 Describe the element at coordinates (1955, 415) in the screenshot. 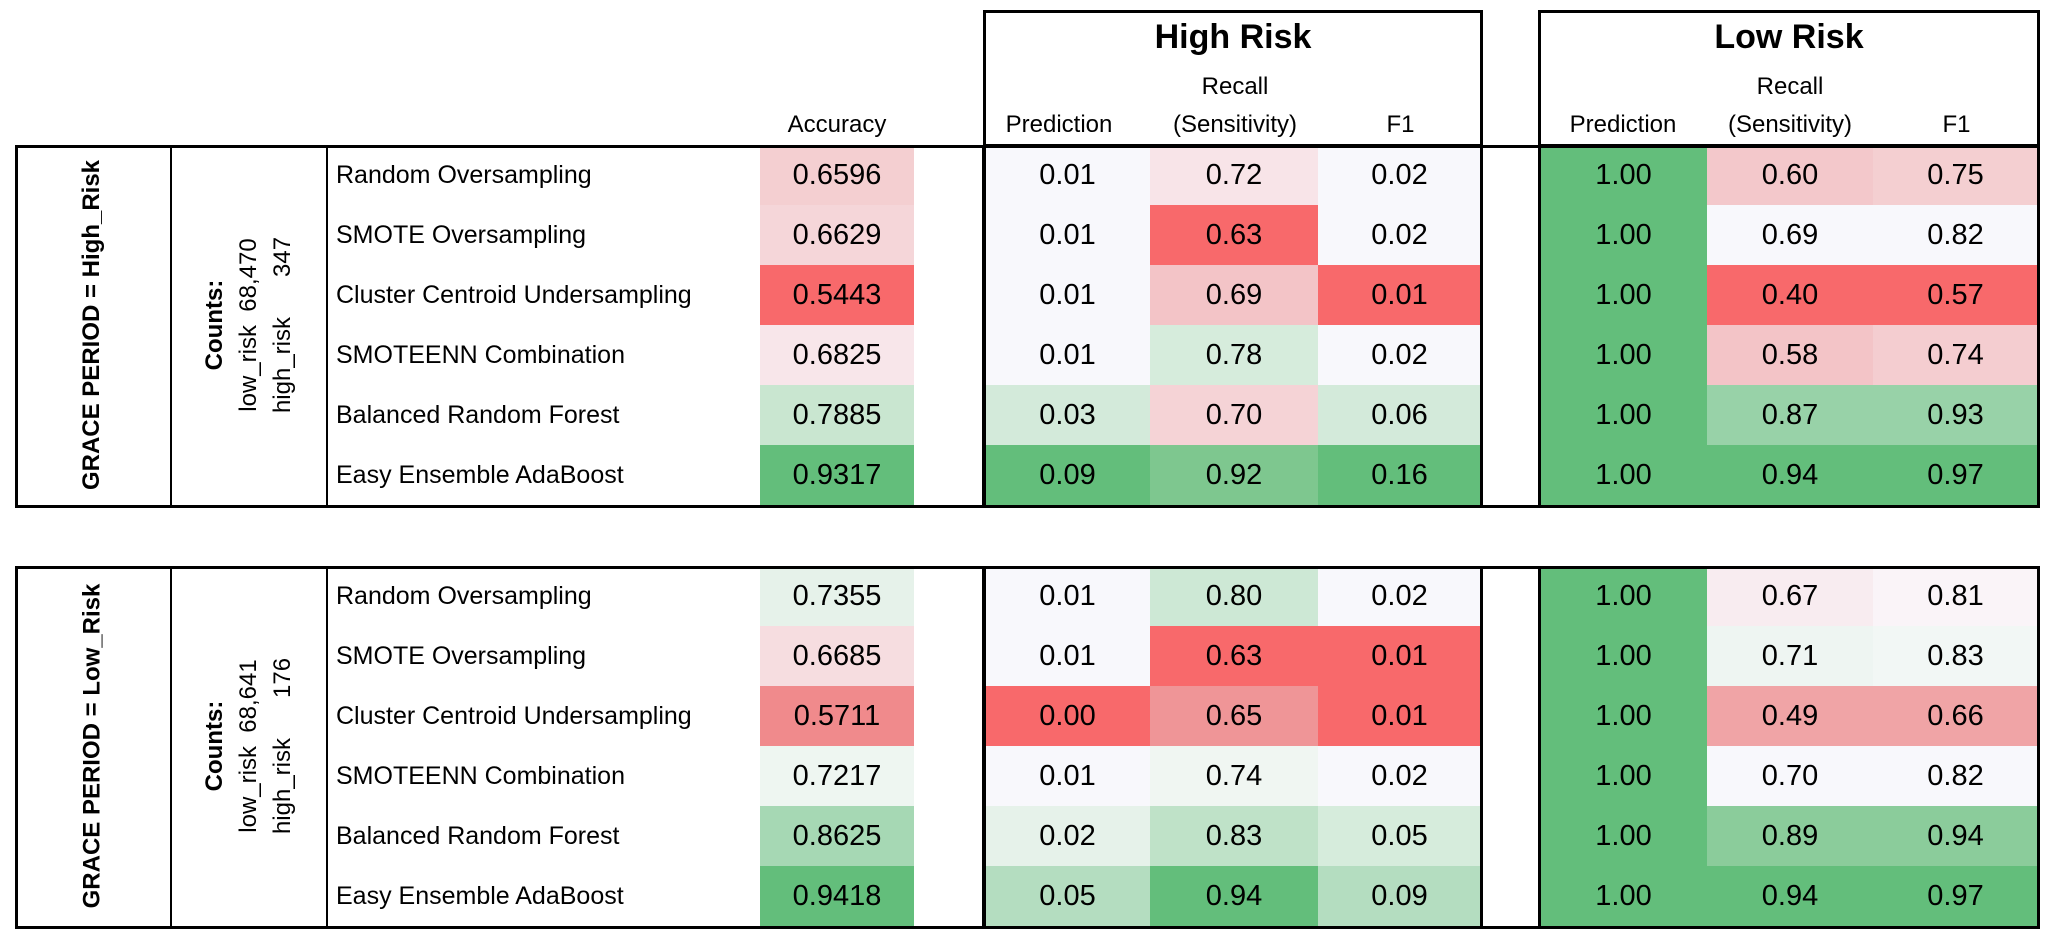

I see `section-1-lr-f1-cell: 0.93` at that location.